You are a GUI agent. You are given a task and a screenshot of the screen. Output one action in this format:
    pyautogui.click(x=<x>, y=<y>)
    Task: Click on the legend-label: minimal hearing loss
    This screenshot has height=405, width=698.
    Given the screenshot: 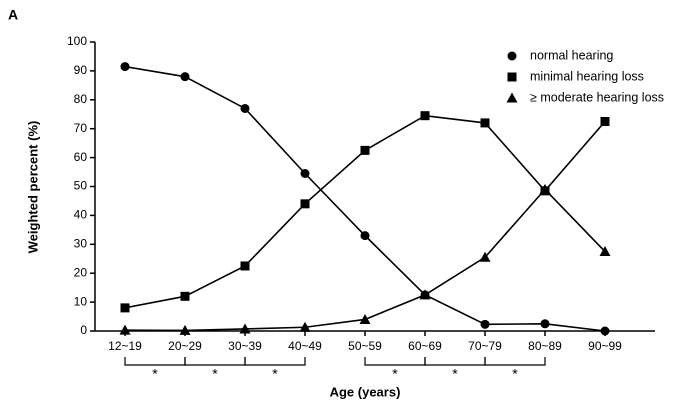 What is the action you would take?
    pyautogui.click(x=587, y=76)
    